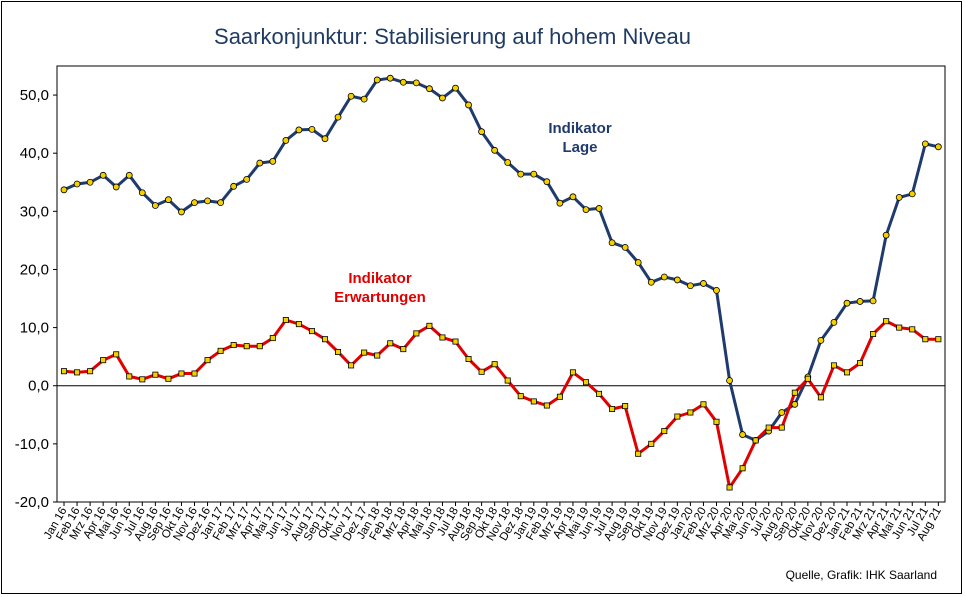 Image resolution: width=965 pixels, height=597 pixels. What do you see at coordinates (34, 328) in the screenshot?
I see `y-tick-label: 10,0` at bounding box center [34, 328].